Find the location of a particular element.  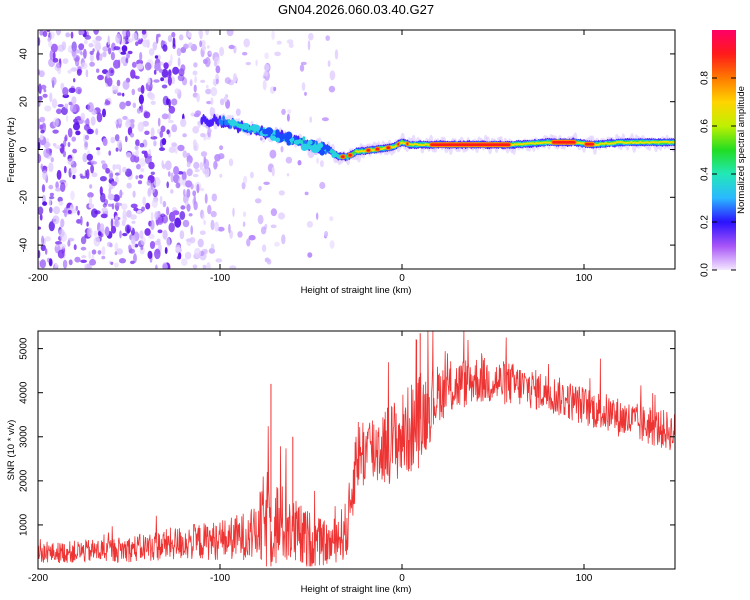

x-tick-label: -200 is located at coordinates (38, 578).